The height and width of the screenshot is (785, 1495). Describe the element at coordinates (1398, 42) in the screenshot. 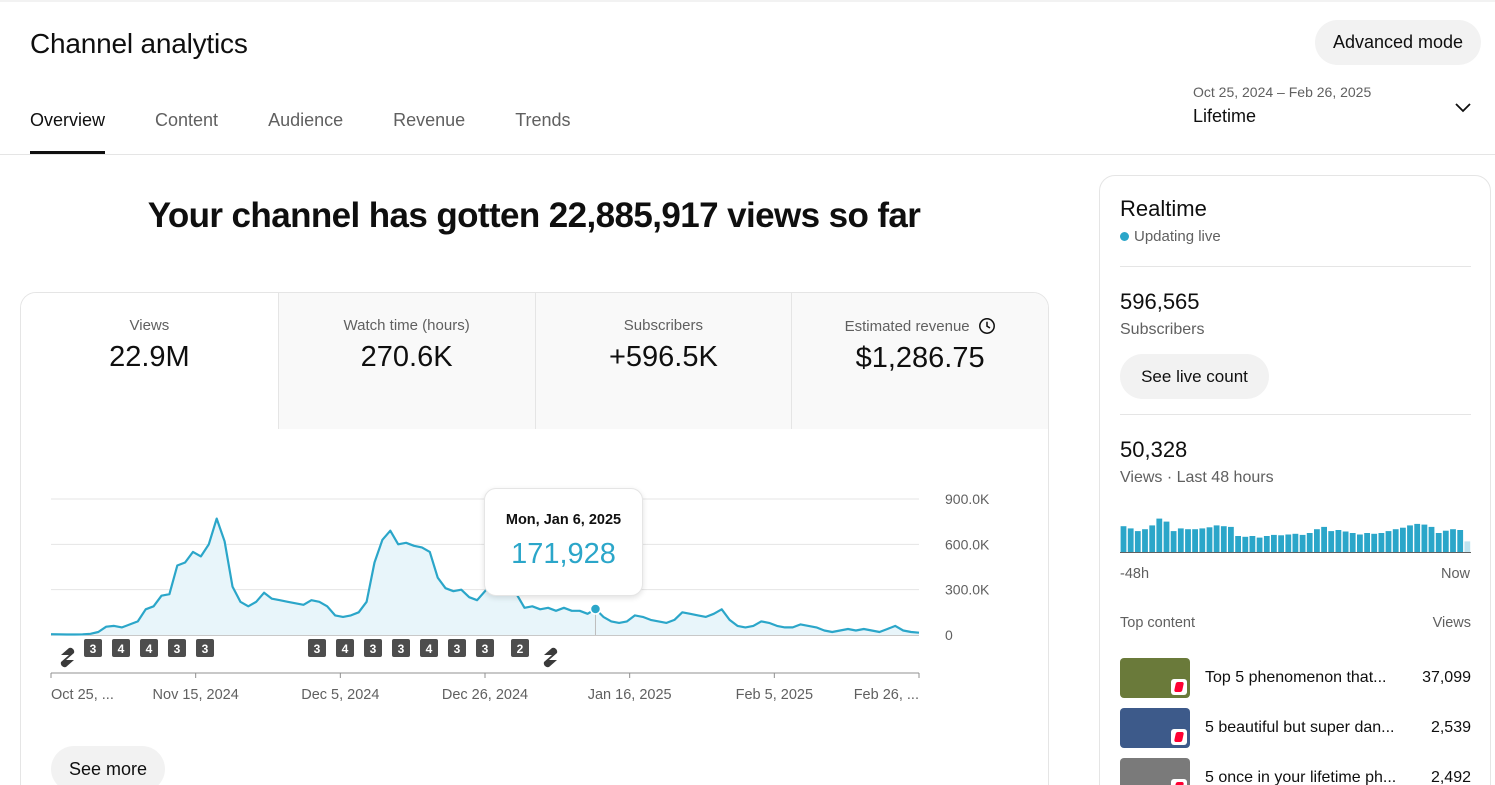

I see `advanced-mode-button: Advanced mode` at that location.